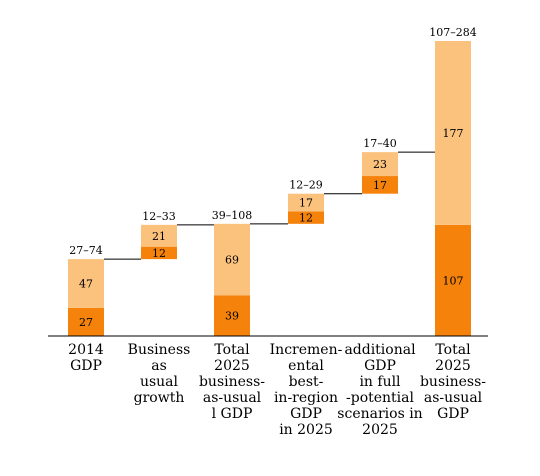 The image size is (540, 476). Describe the element at coordinates (306, 350) in the screenshot. I see `category-label-3-line-0: Incremen-` at that location.